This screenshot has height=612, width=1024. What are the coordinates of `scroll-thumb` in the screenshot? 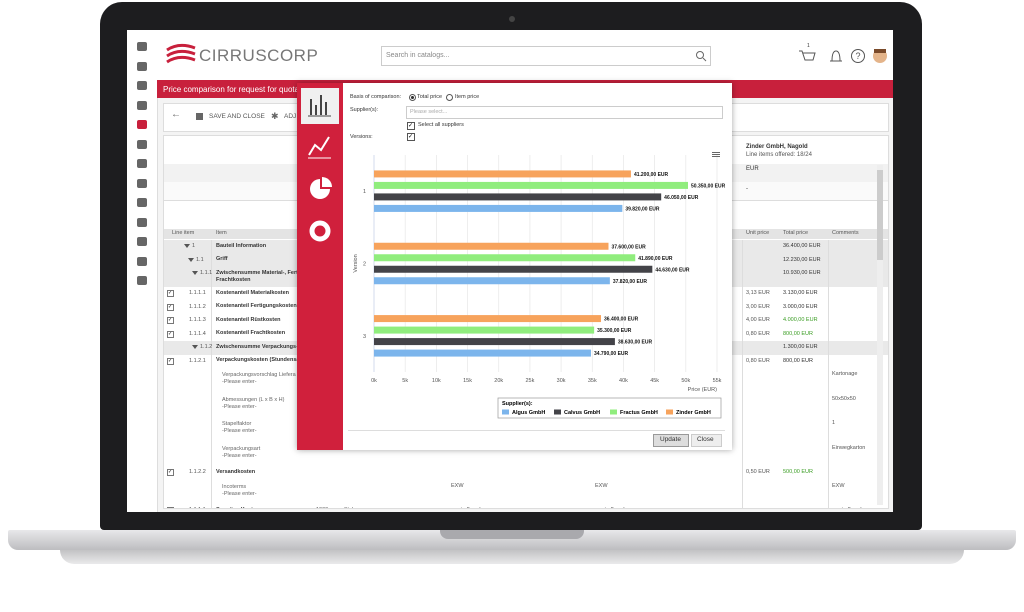 It's located at (880, 215).